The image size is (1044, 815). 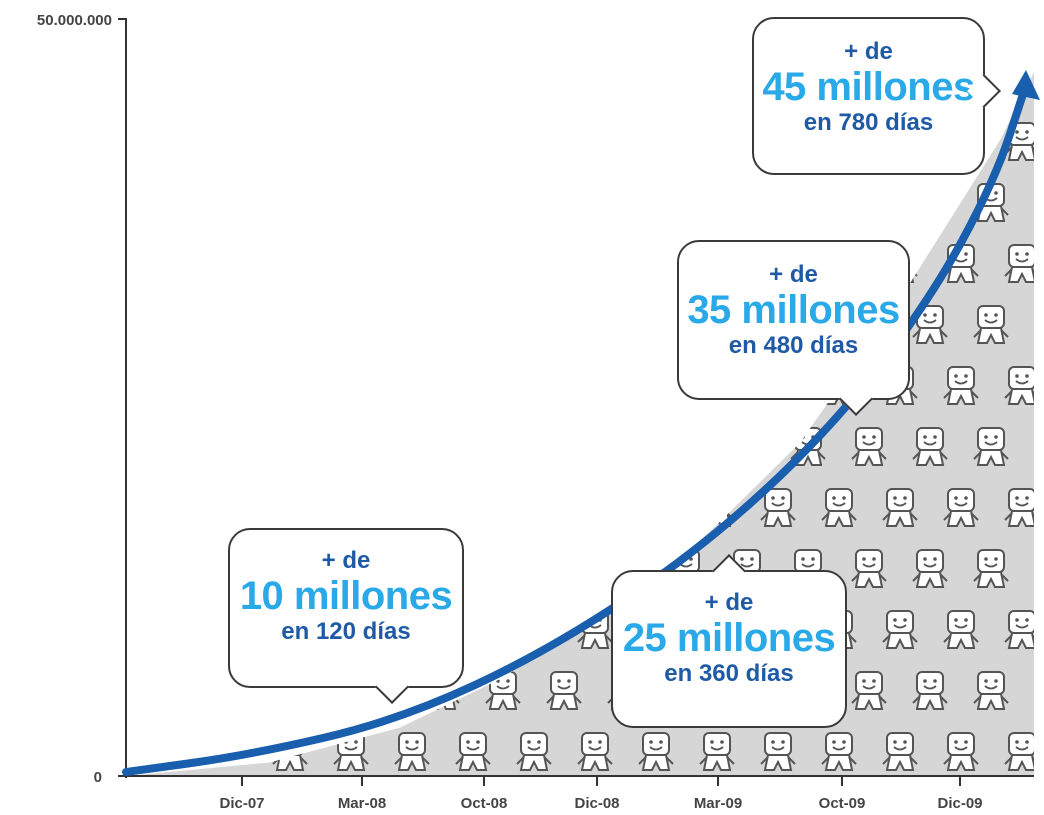 I want to click on x-tick-label: Dic-07, so click(x=241, y=803).